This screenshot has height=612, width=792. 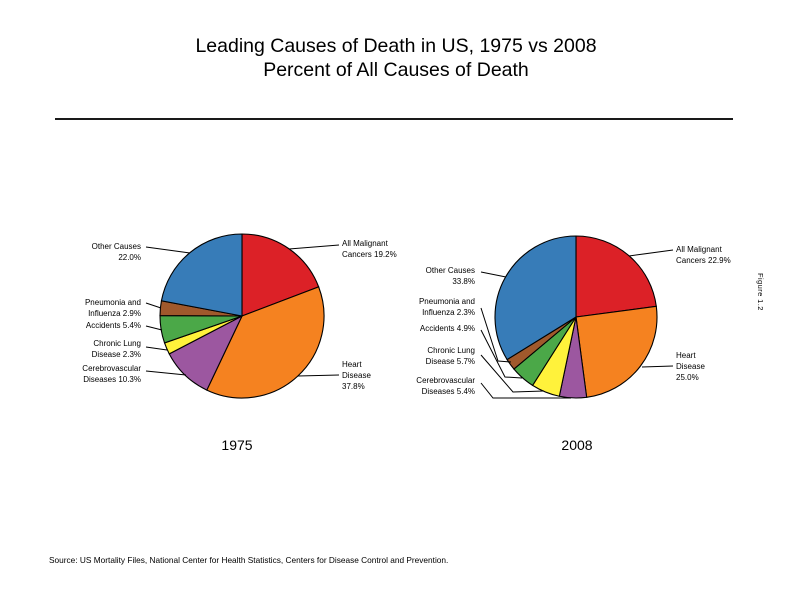 What do you see at coordinates (657, 366) in the screenshot?
I see `leader-2008-heart` at bounding box center [657, 366].